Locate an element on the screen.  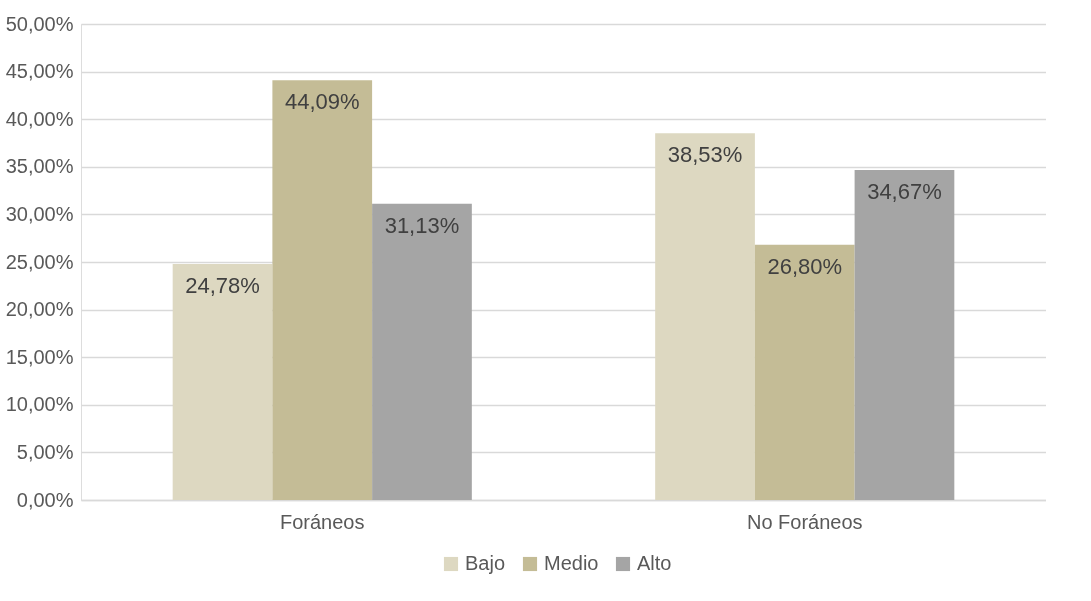
data-label: 24,78% is located at coordinates (222, 286).